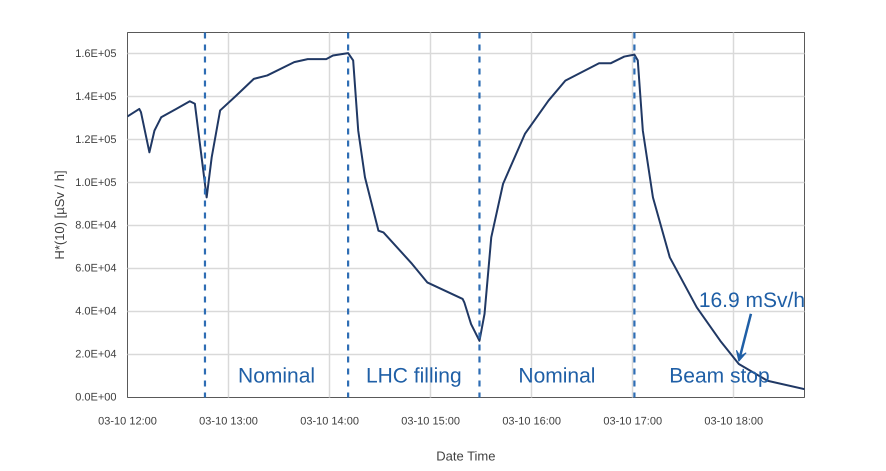 The image size is (886, 471). Describe the element at coordinates (752, 300) in the screenshot. I see `annotation: 16.9 mSv/h` at that location.